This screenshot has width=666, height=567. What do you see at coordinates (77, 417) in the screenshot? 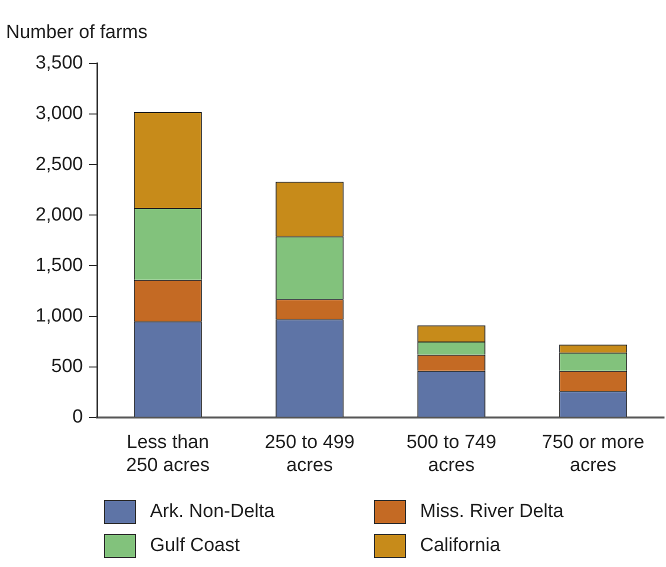
I see `y-tick-label: 0` at bounding box center [77, 417].